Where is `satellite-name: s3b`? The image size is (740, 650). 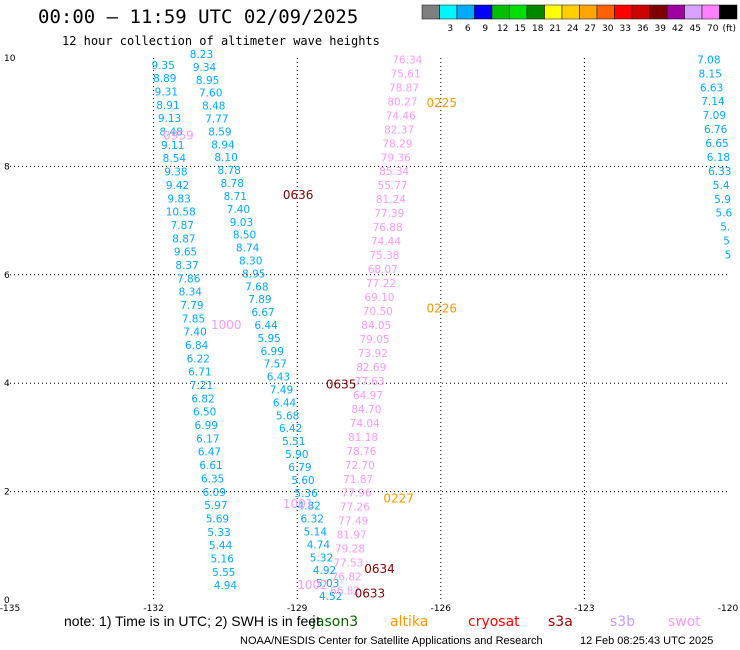
satellite-name: s3b is located at coordinates (622, 622).